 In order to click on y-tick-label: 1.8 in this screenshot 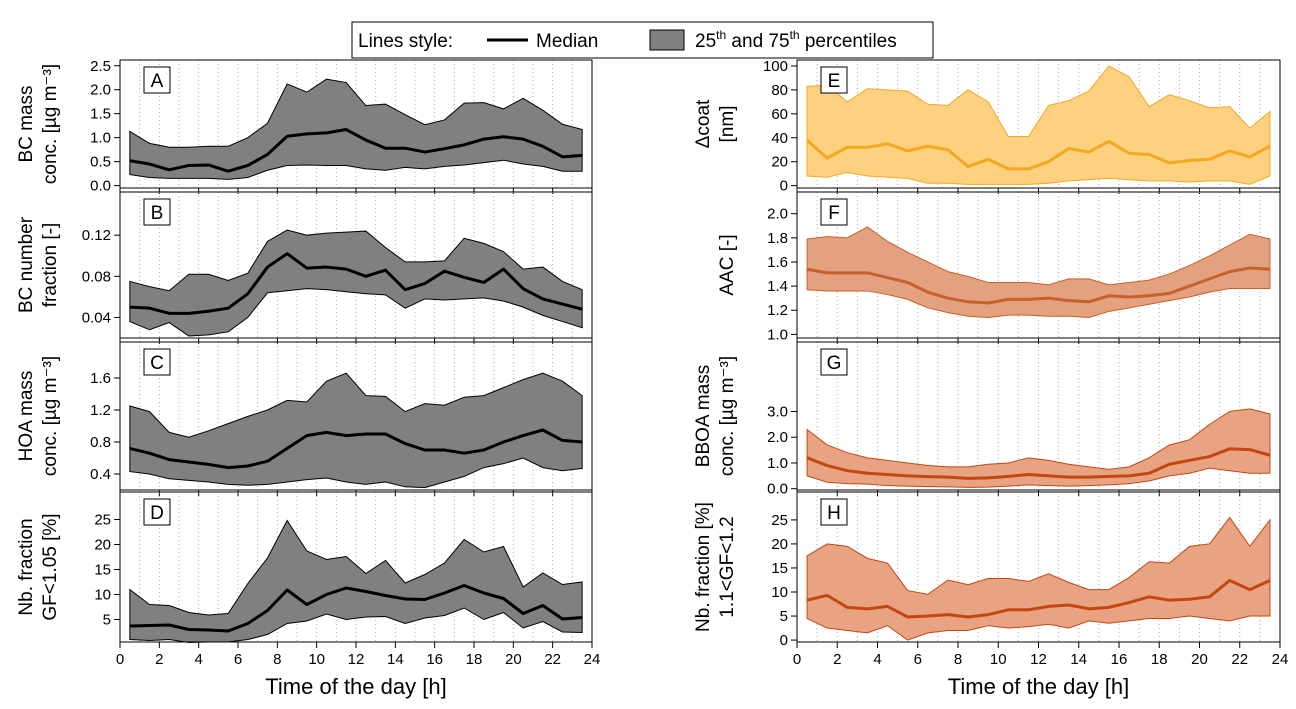, I will do `click(777, 238)`.